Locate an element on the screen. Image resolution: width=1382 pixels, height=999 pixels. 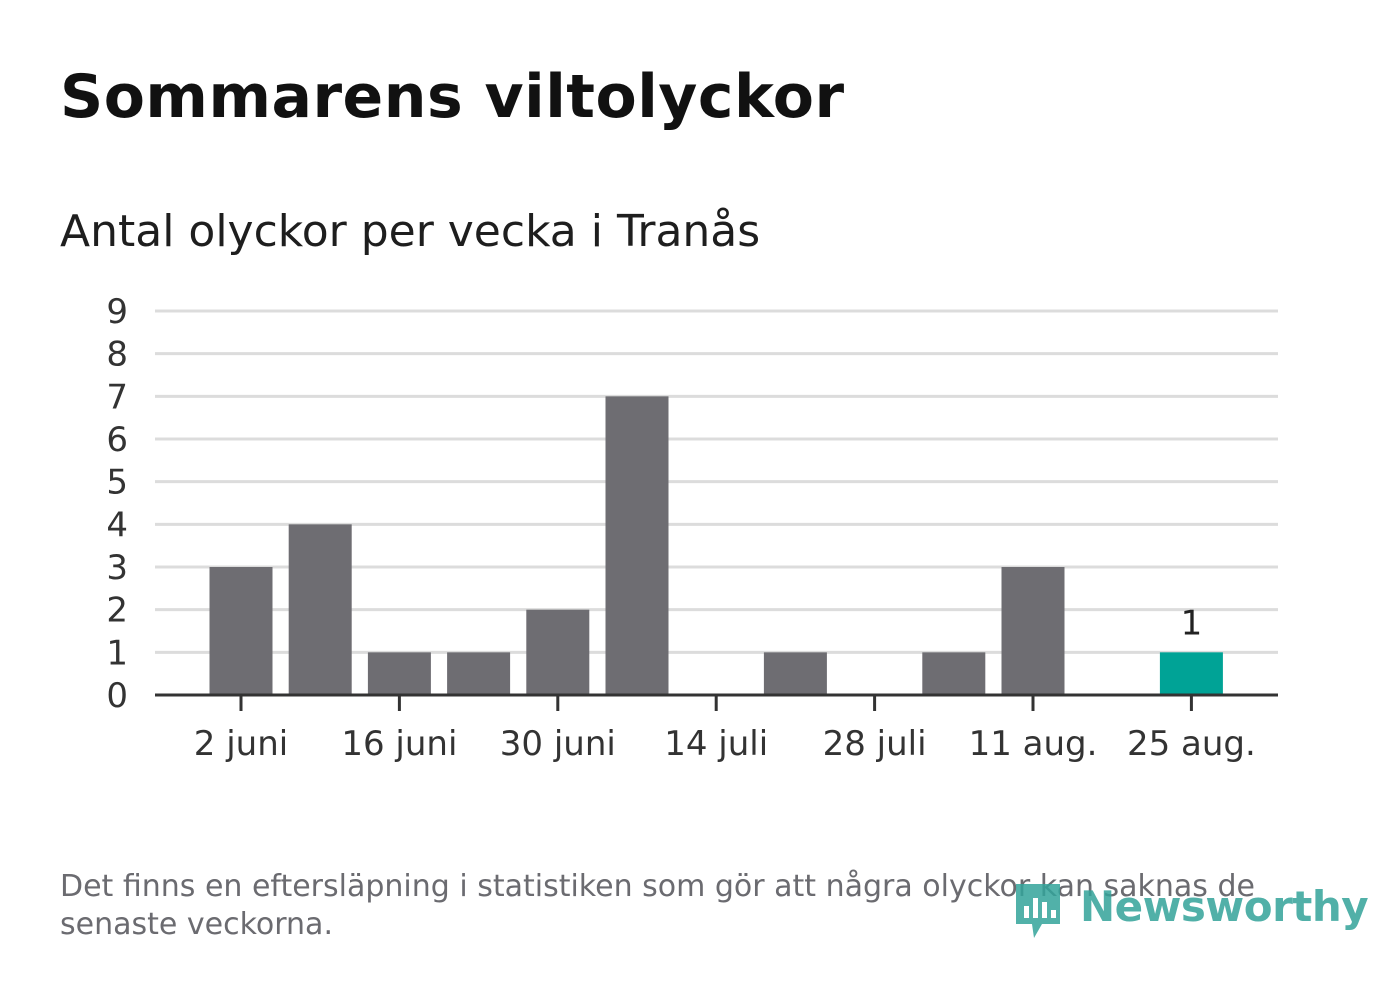
x-tick-label: 25 aug. is located at coordinates (1191, 744).